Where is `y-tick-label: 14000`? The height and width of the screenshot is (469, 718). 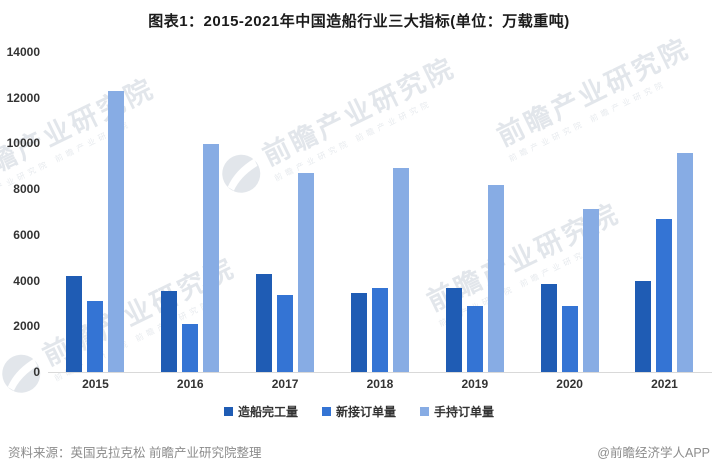
y-tick-label: 14000 is located at coordinates (23, 52).